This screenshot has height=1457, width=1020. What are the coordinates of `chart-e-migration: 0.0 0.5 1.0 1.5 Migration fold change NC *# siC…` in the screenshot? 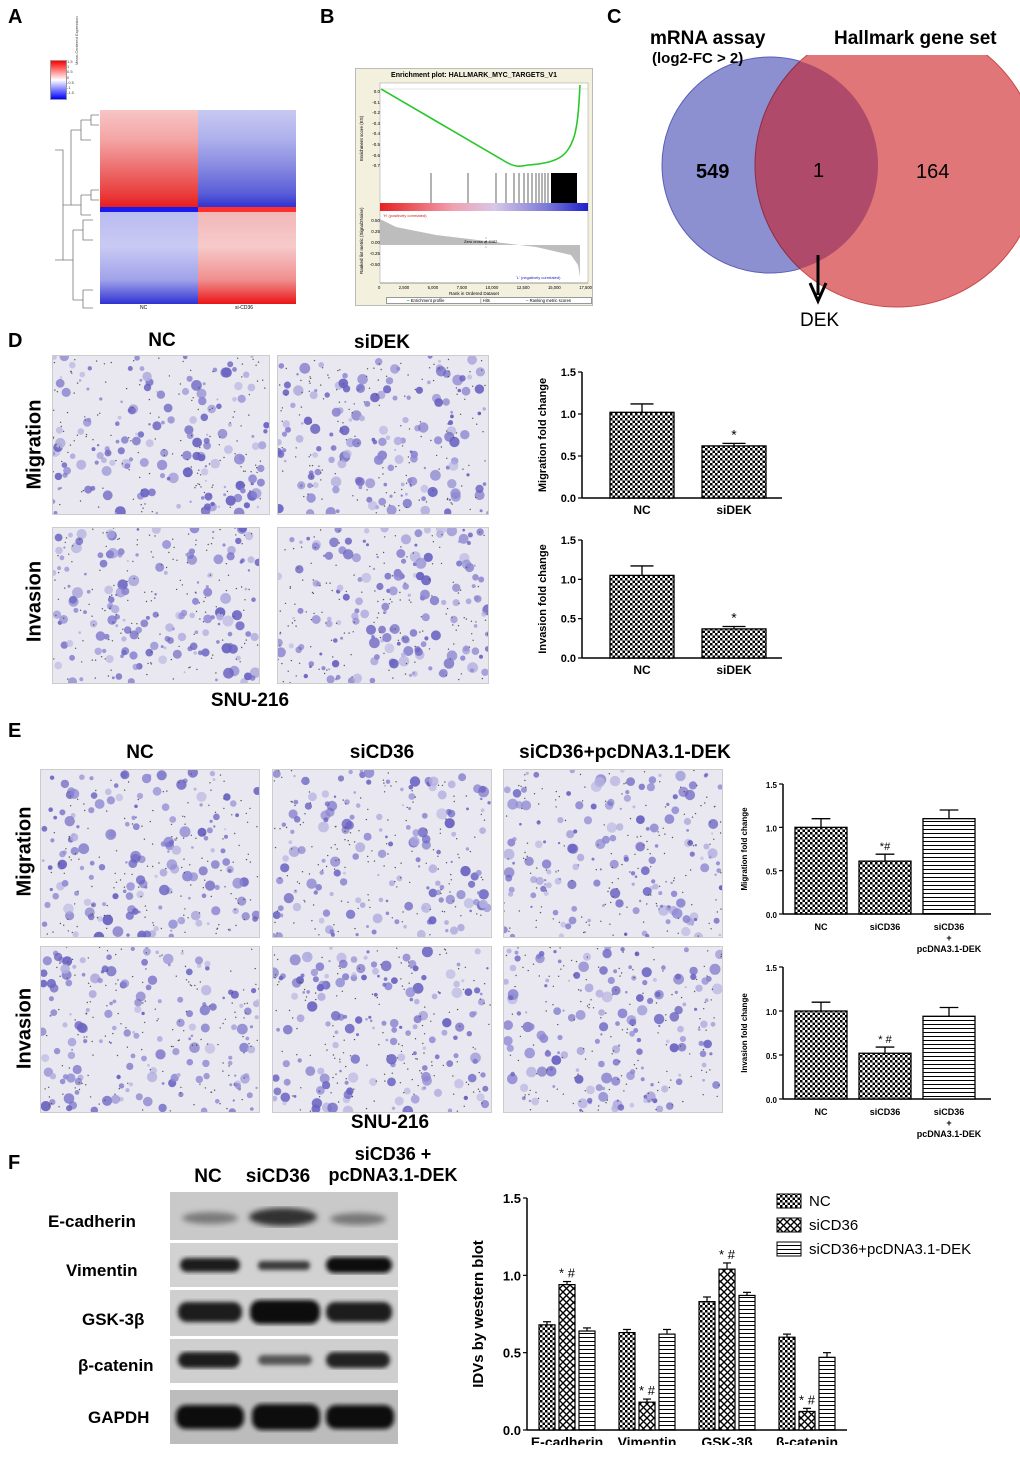 It's located at (865, 867).